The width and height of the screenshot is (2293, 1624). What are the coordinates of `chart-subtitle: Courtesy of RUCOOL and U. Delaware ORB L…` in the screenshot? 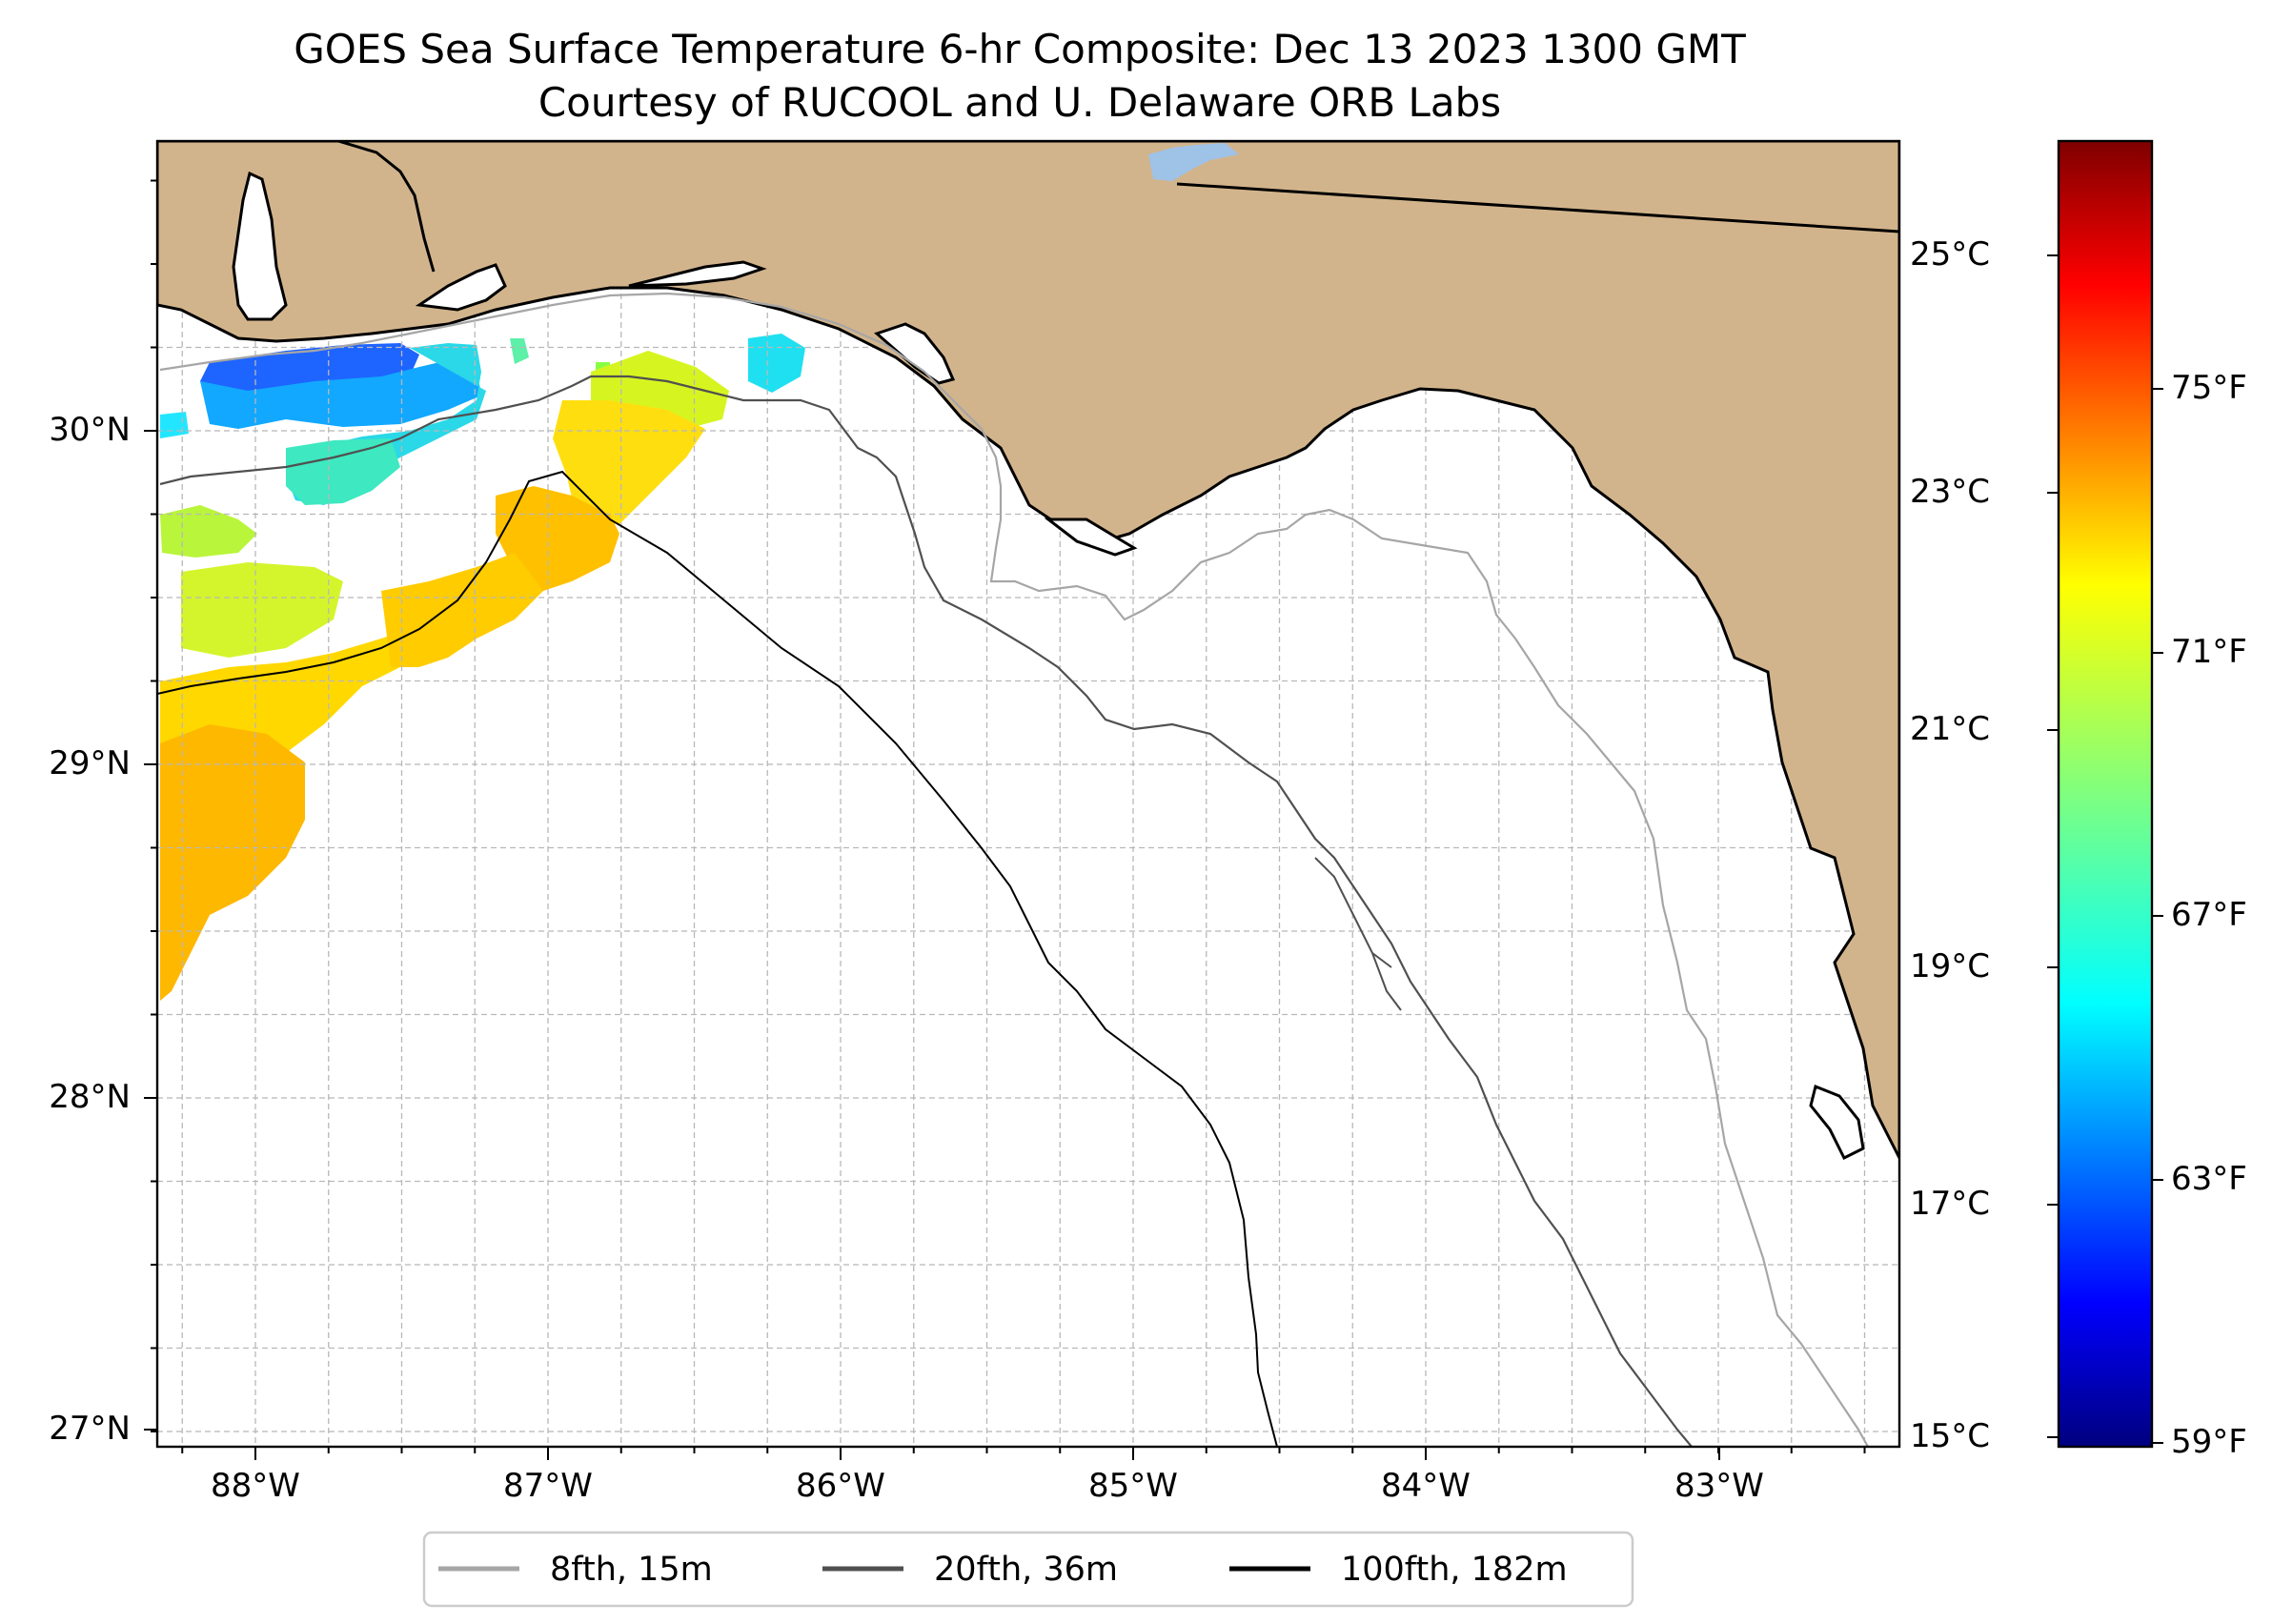 It's located at (1020, 102).